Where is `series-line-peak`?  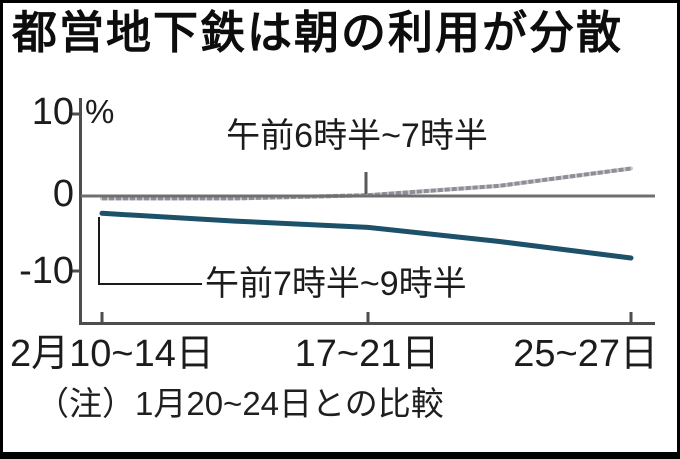 series-line-peak is located at coordinates (366, 235).